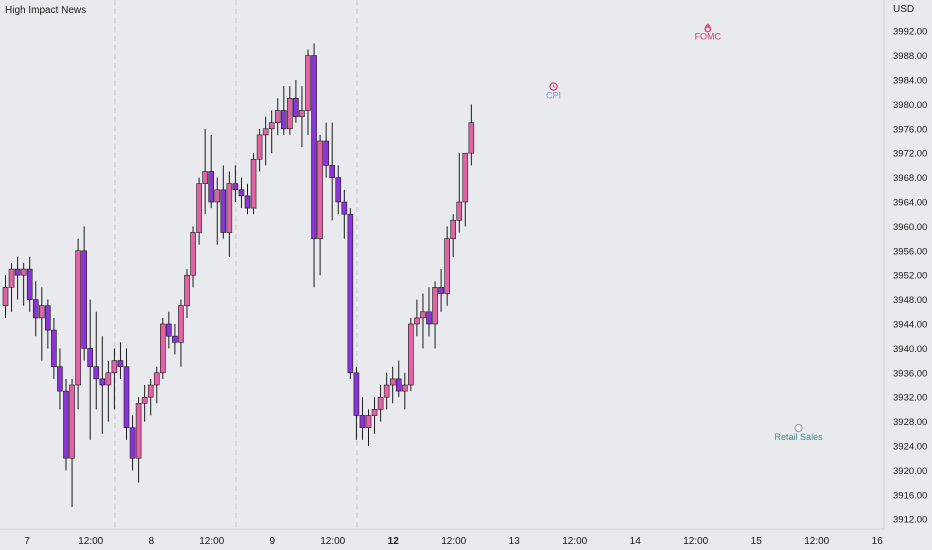  Describe the element at coordinates (910, 105) in the screenshot. I see `price-tick-label: 3980.00` at that location.